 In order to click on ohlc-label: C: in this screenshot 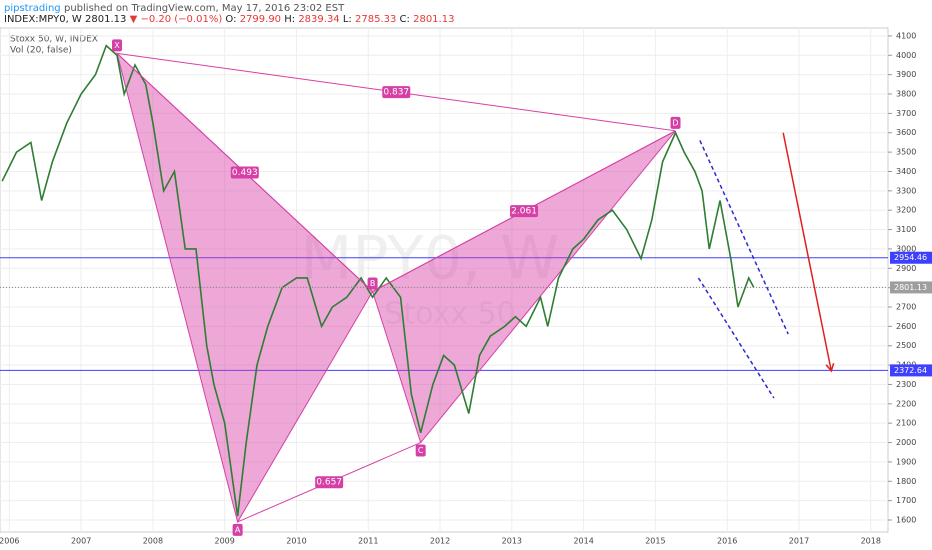, I will do `click(405, 19)`.